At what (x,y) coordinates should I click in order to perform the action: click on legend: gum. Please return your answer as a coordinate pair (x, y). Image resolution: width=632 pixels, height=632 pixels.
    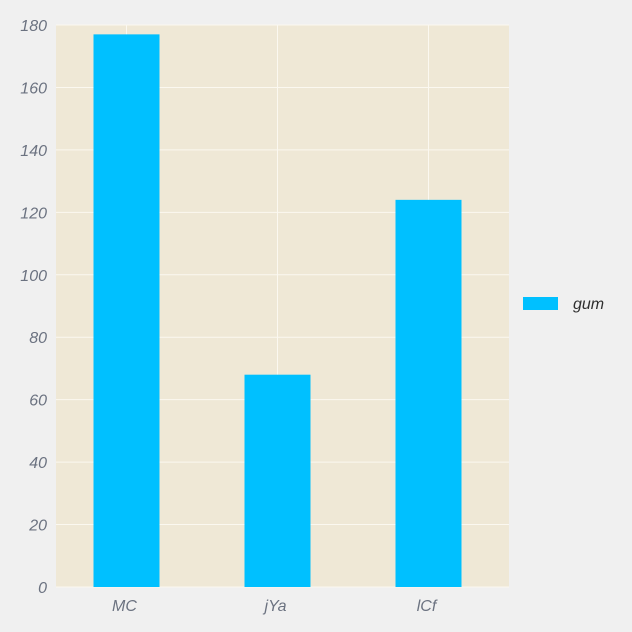
    Looking at the image, I should click on (563, 304).